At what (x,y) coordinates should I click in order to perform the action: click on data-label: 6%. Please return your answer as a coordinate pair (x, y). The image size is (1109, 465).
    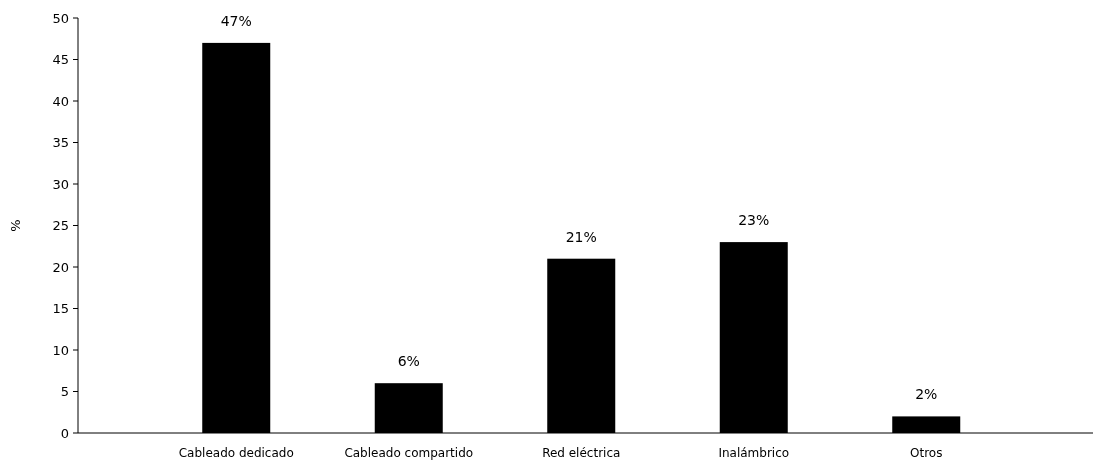
    Looking at the image, I should click on (408, 361).